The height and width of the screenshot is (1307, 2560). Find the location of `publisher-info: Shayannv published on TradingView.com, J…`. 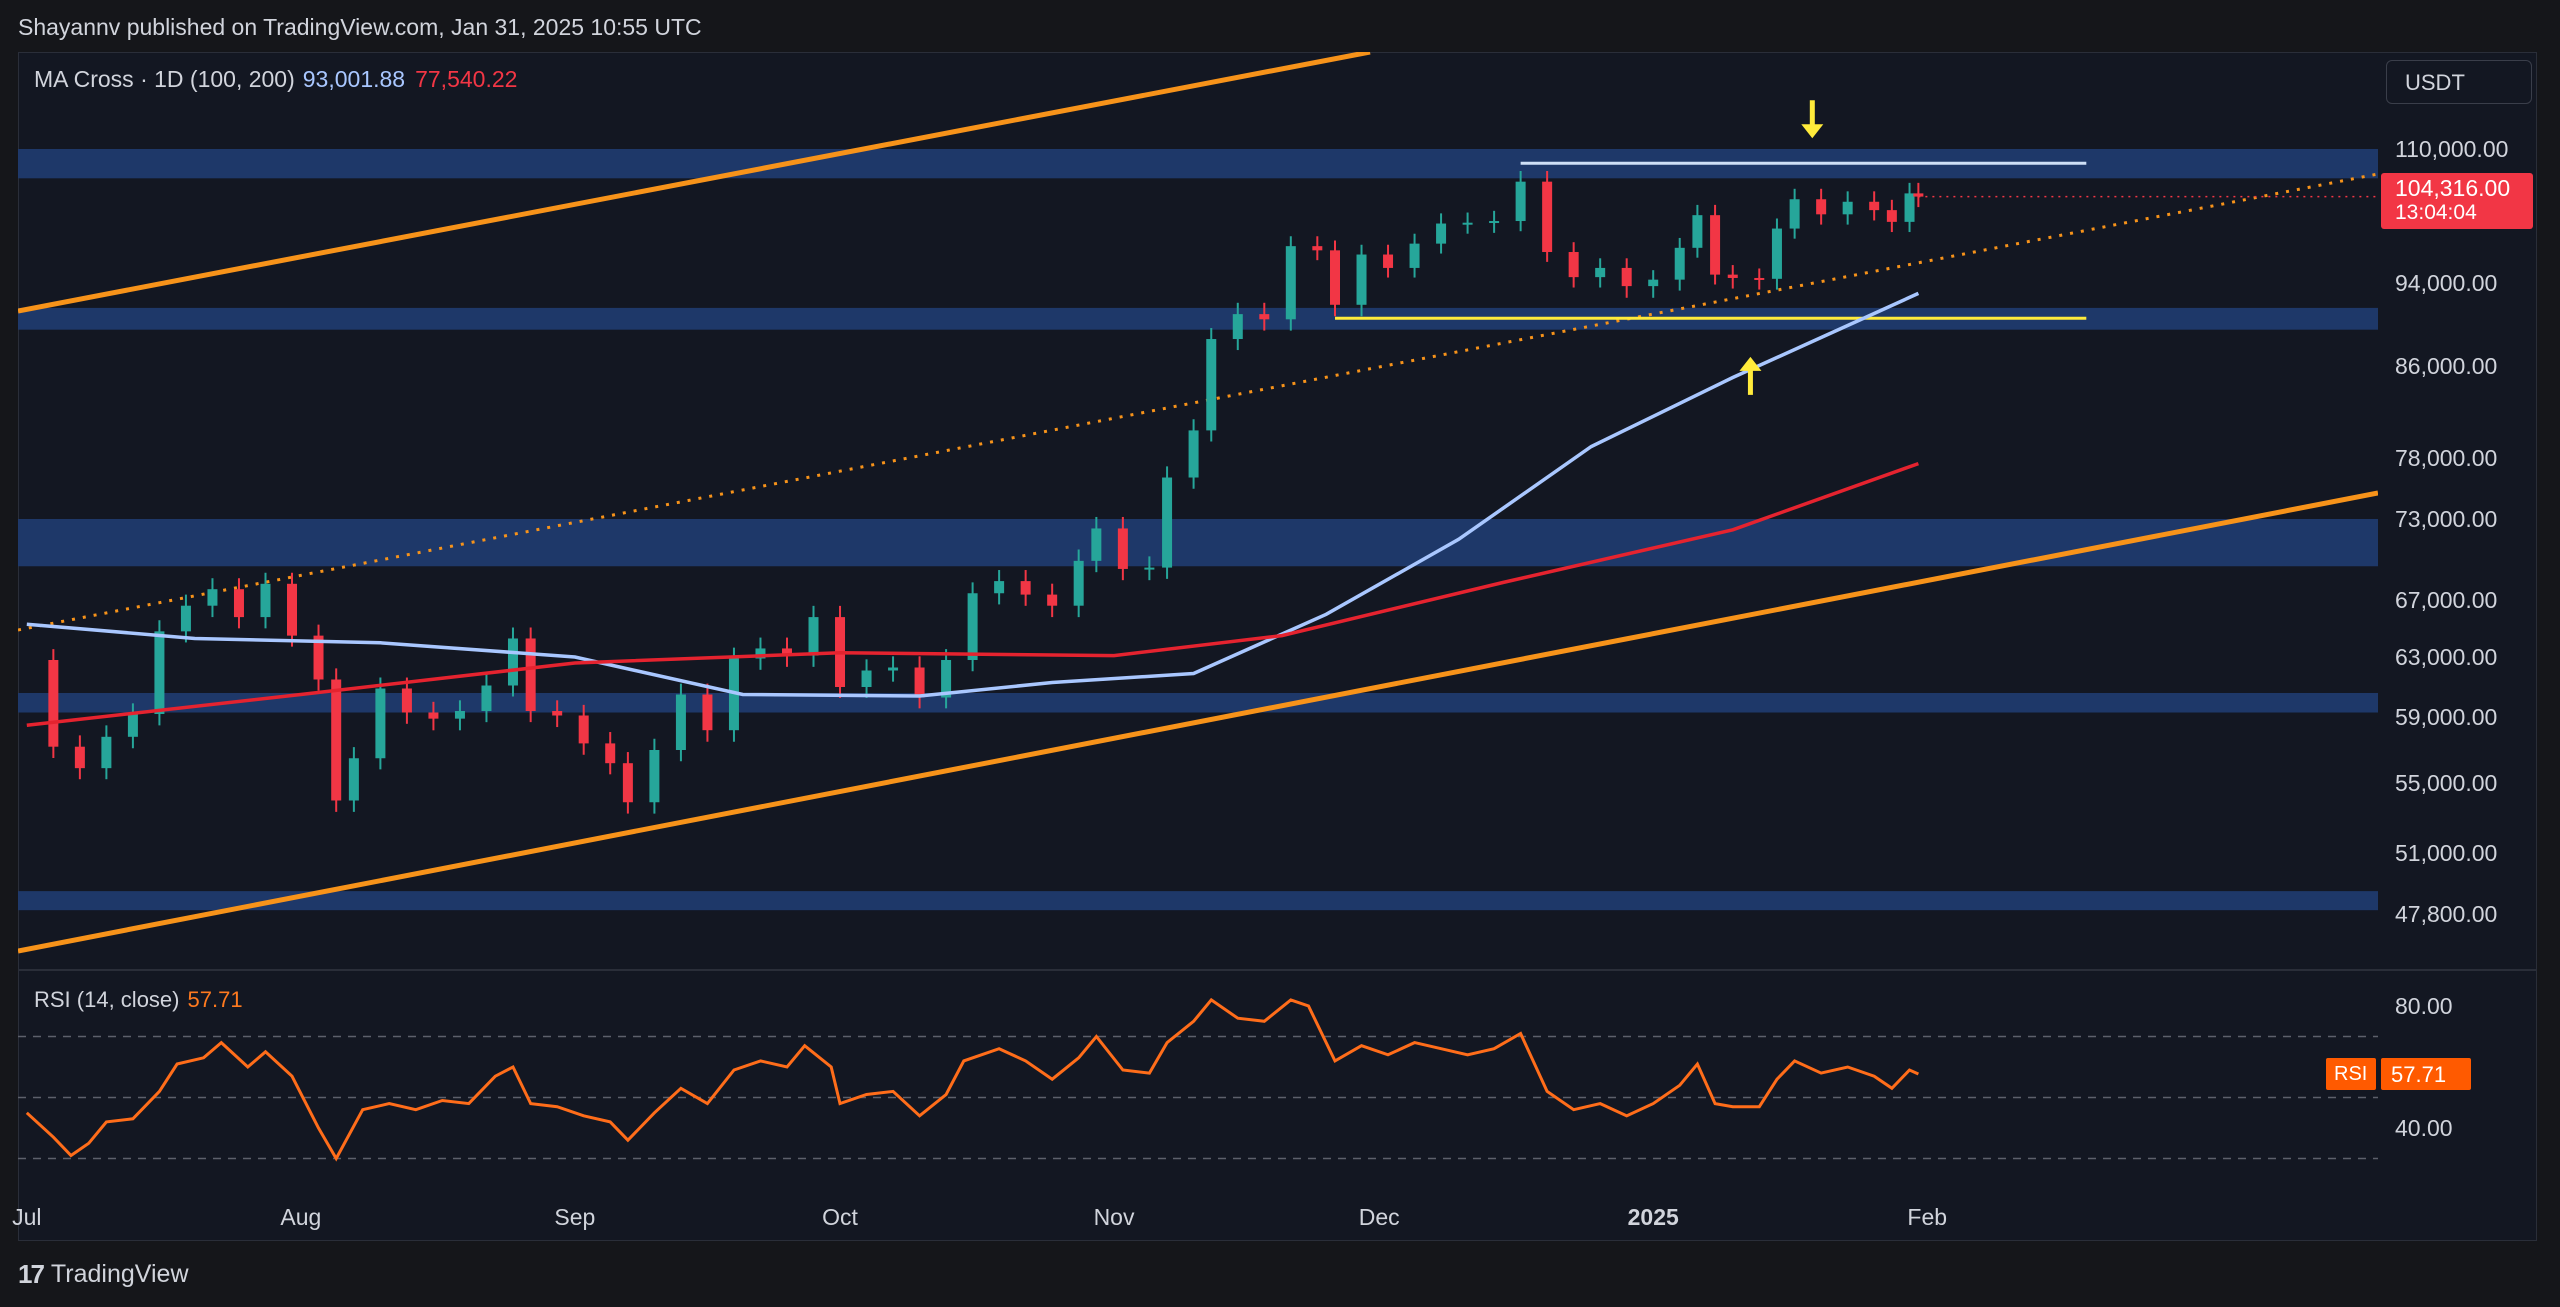

publisher-info: Shayannv published on TradingView.com, J… is located at coordinates (360, 27).